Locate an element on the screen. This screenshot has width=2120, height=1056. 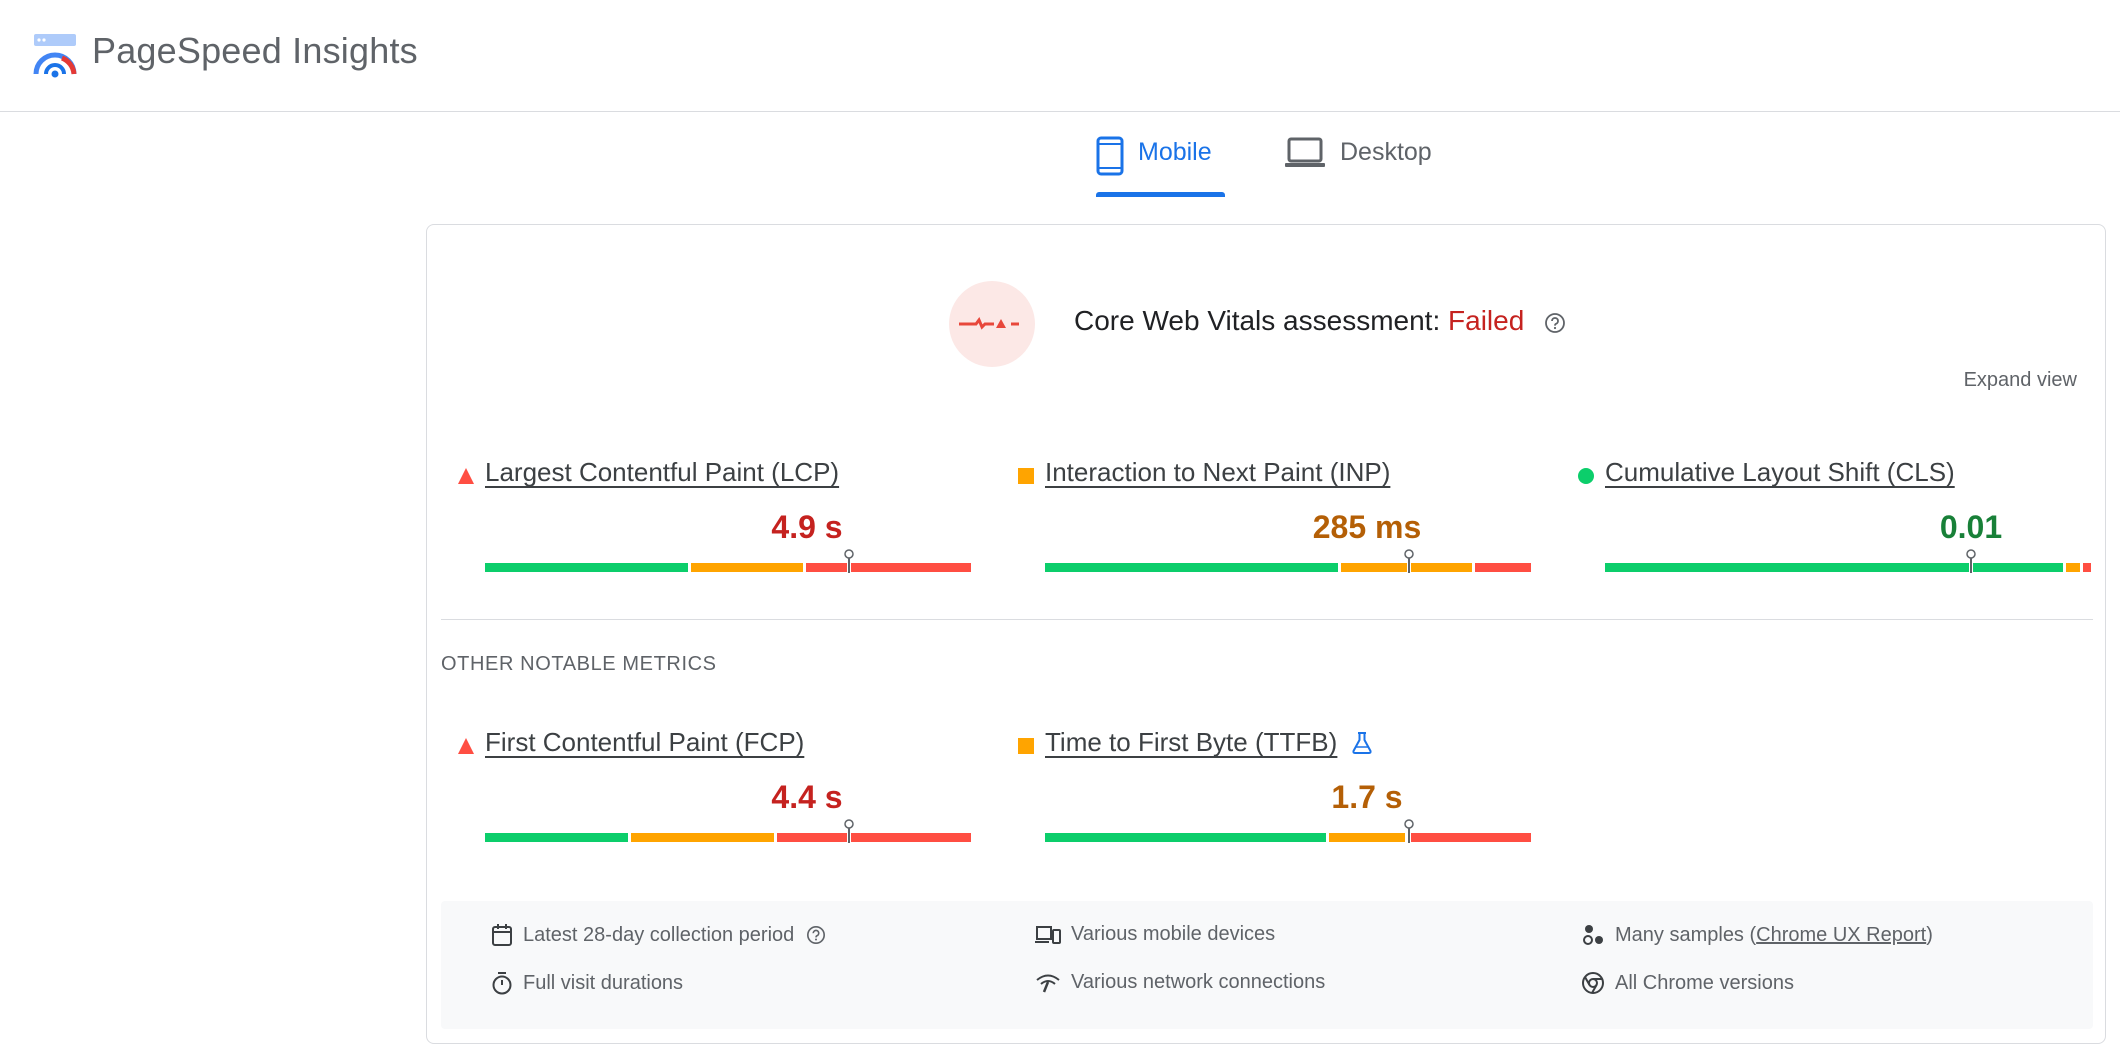
laptop-icon is located at coordinates (1305, 152).